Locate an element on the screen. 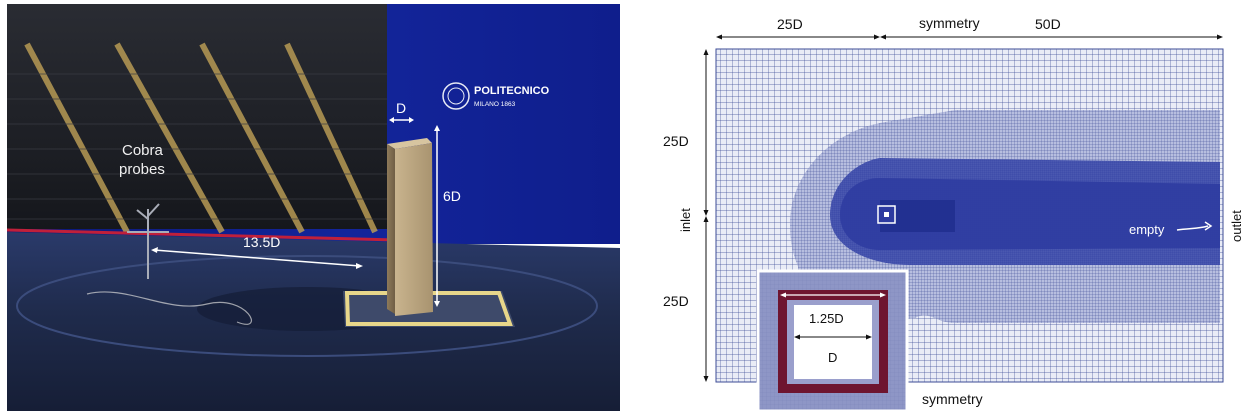 This screenshot has height=420, width=1244. bottom-label-symmetry: symmetry is located at coordinates (952, 399).